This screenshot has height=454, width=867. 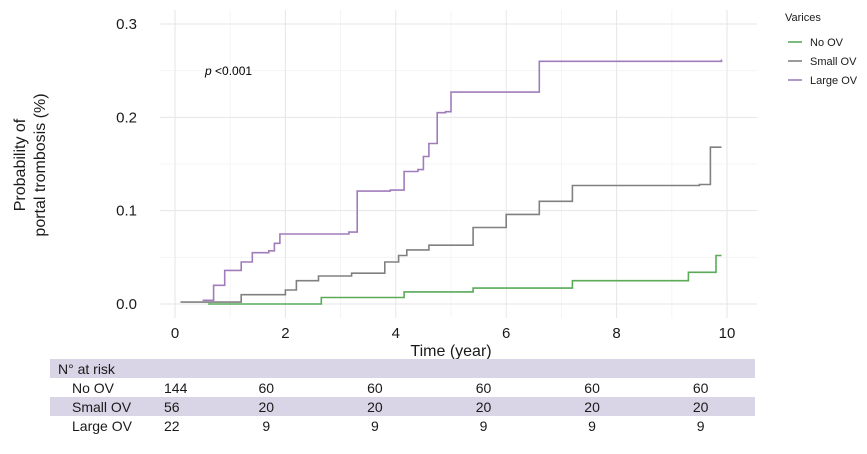 I want to click on risk-row-no-ov: No OV 144 60 60 60 60 60, so click(x=402, y=387).